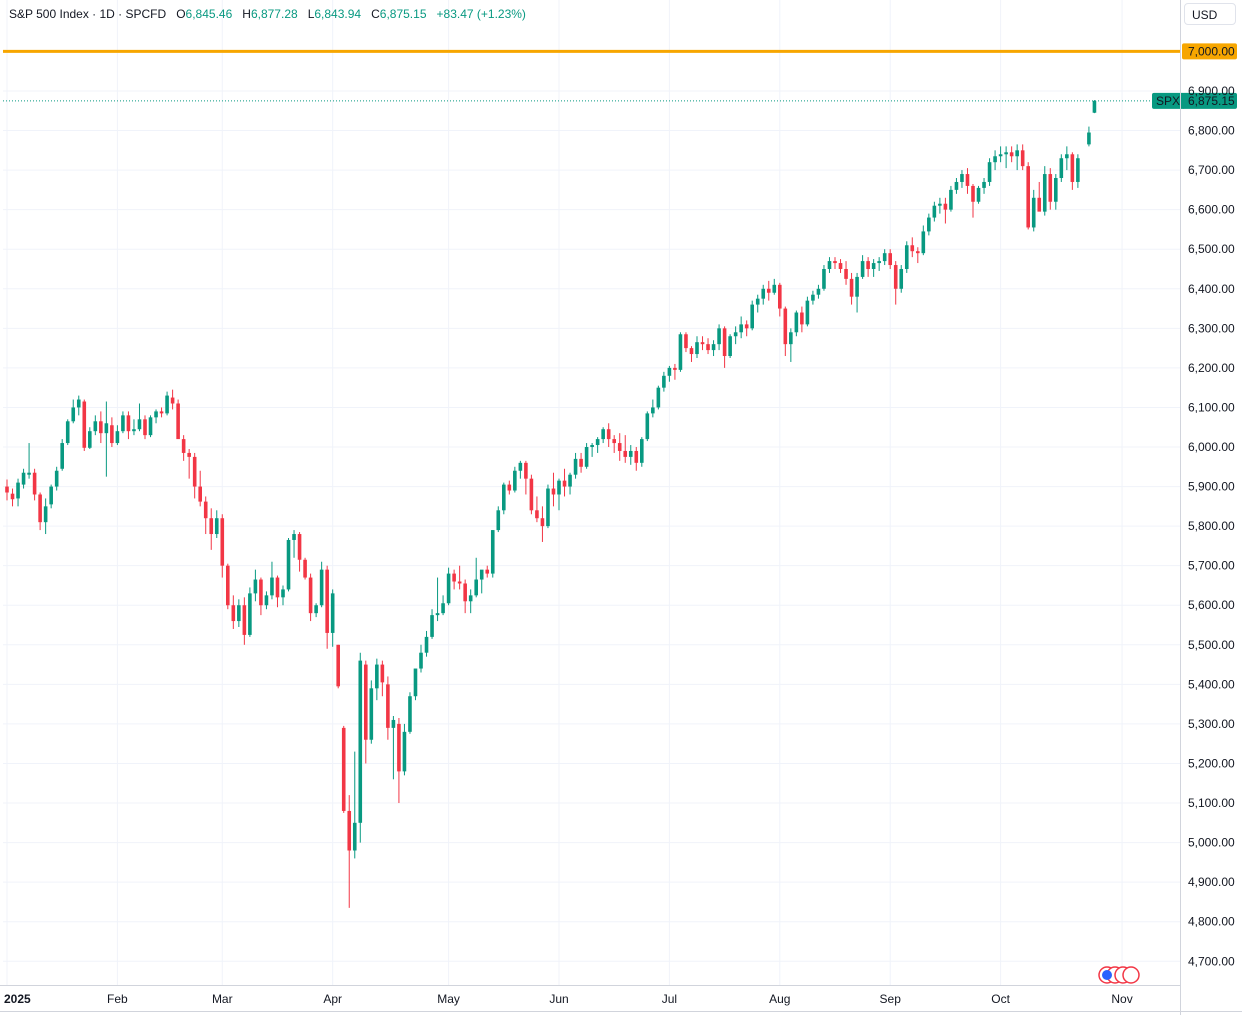  I want to click on high-label: H, so click(246, 14).